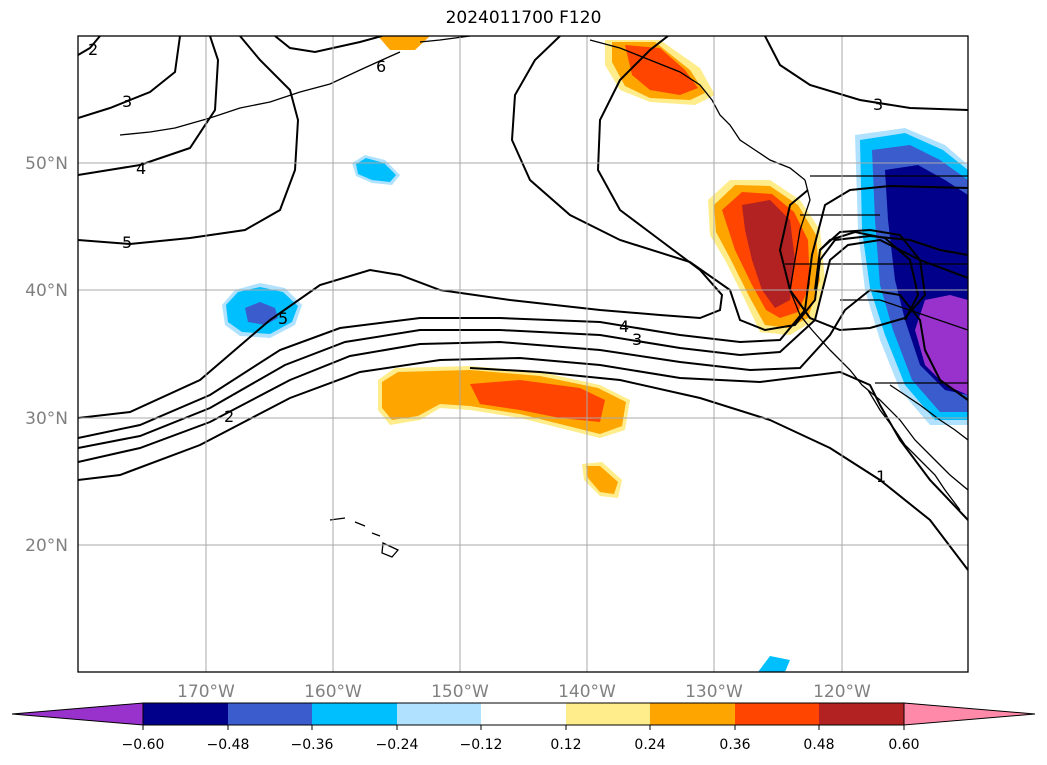  Describe the element at coordinates (143, 745) in the screenshot. I see `colorbar-tick-label: −0.60` at that location.